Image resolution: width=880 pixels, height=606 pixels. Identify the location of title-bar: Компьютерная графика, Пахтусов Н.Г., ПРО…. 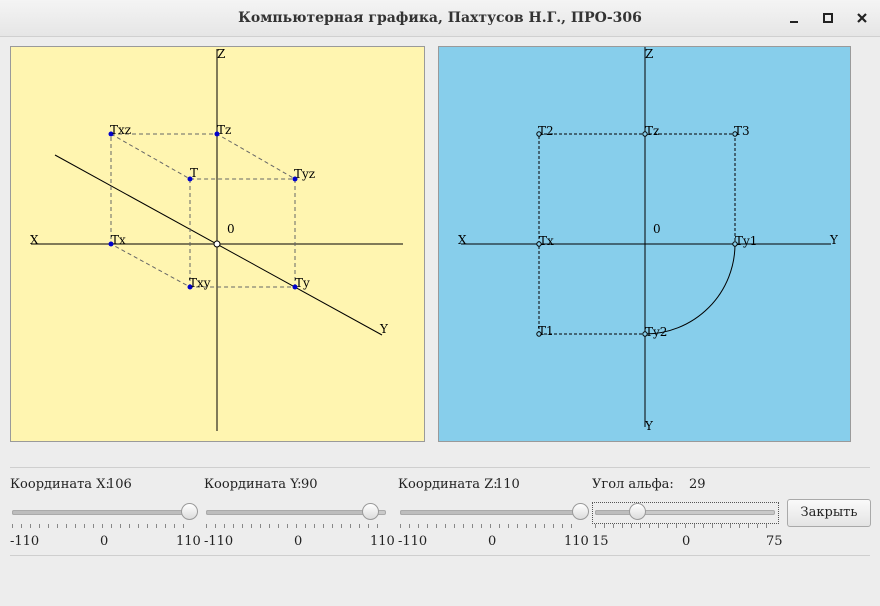
(440, 18).